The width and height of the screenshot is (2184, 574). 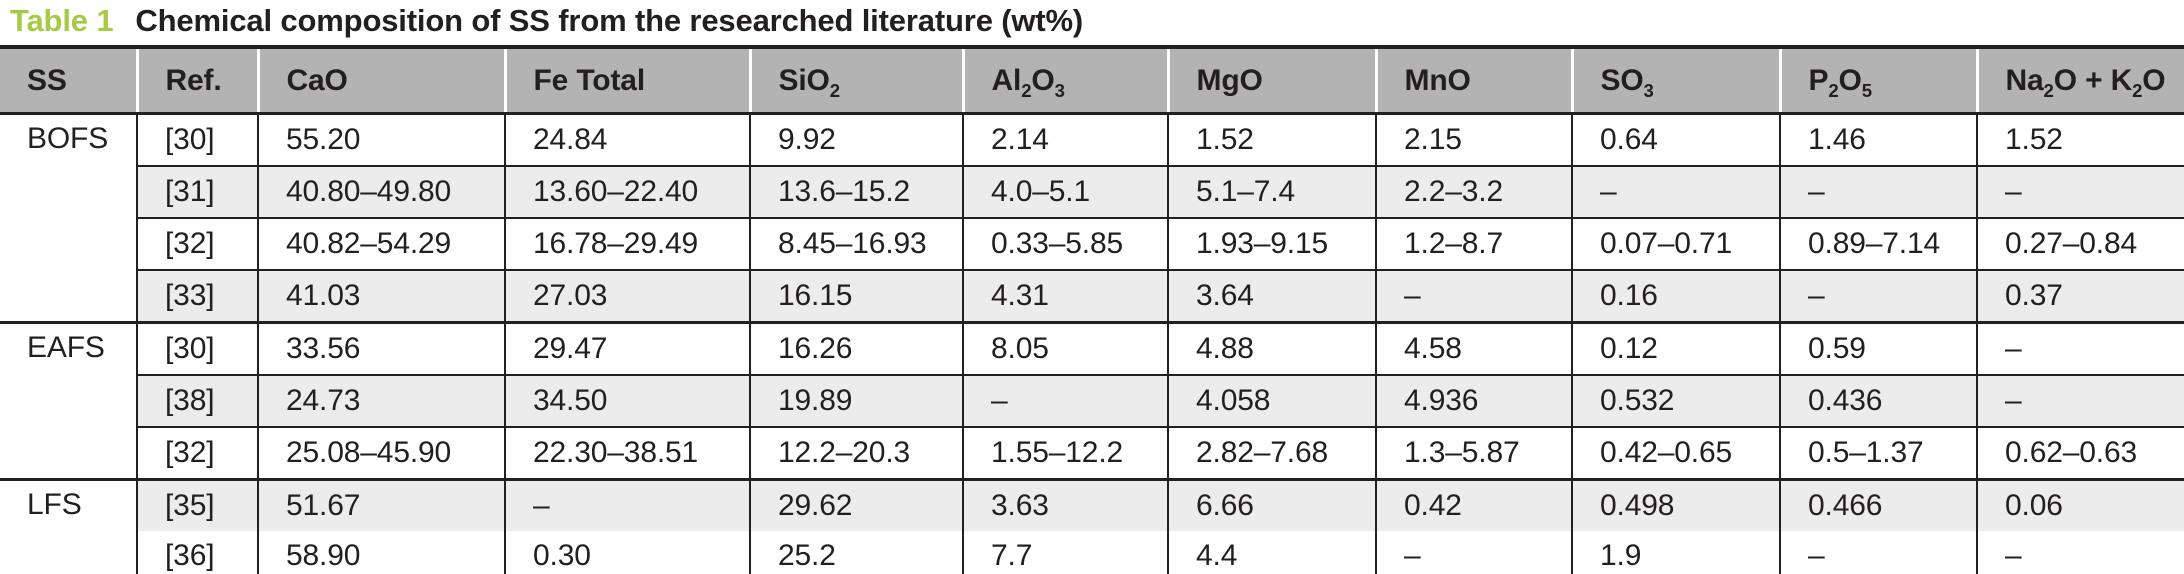 What do you see at coordinates (1675, 81) in the screenshot?
I see `column-header-so3: SO3` at bounding box center [1675, 81].